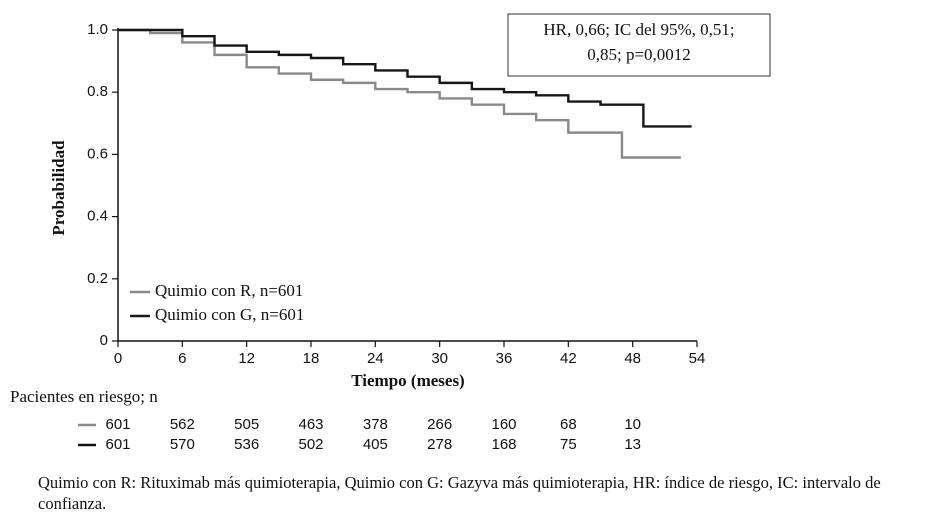 The image size is (944, 522). I want to click on x-tick-label: 42, so click(568, 358).